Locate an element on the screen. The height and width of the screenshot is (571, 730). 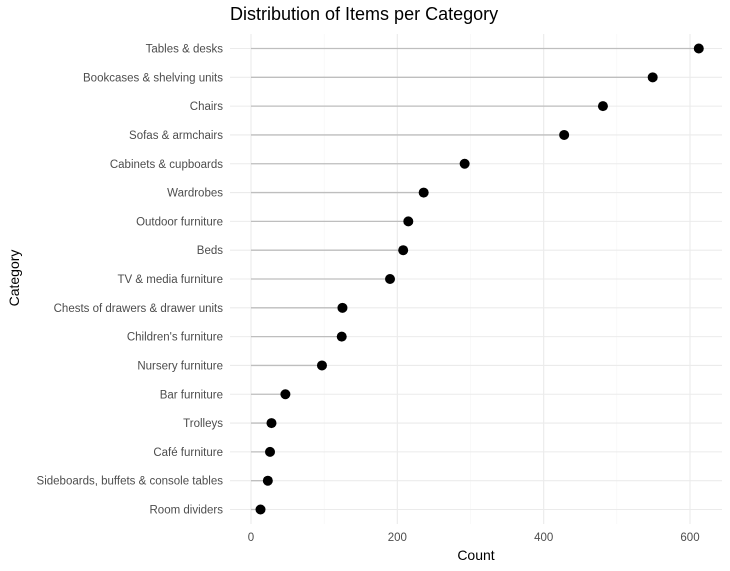
y-tick-label: TV & media furniture is located at coordinates (170, 280).